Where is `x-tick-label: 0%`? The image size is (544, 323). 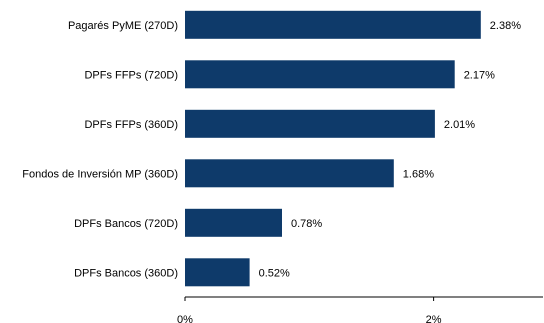 x-tick-label: 0% is located at coordinates (185, 318).